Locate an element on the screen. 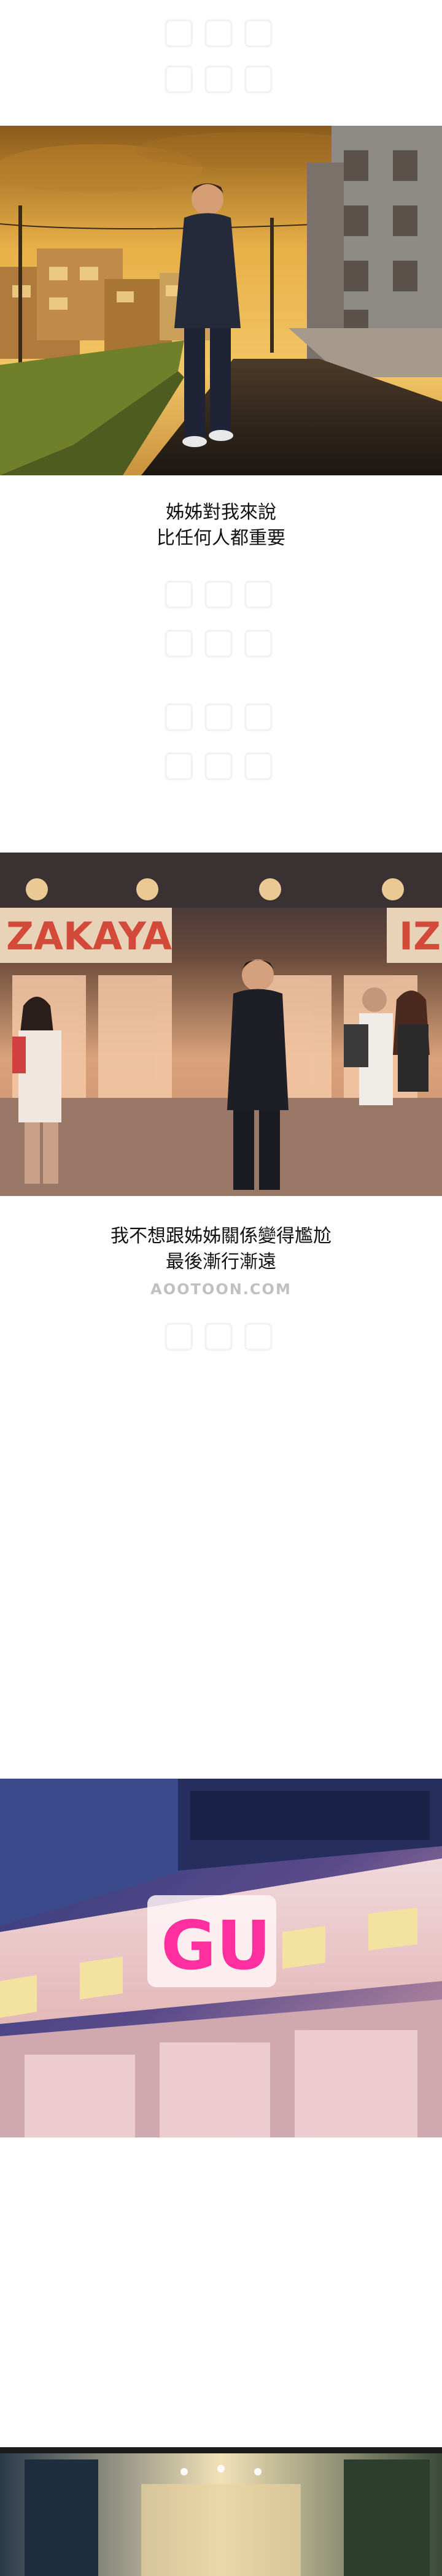 Image resolution: width=442 pixels, height=2576 pixels. gu-store-illustration: GU is located at coordinates (221, 1958).